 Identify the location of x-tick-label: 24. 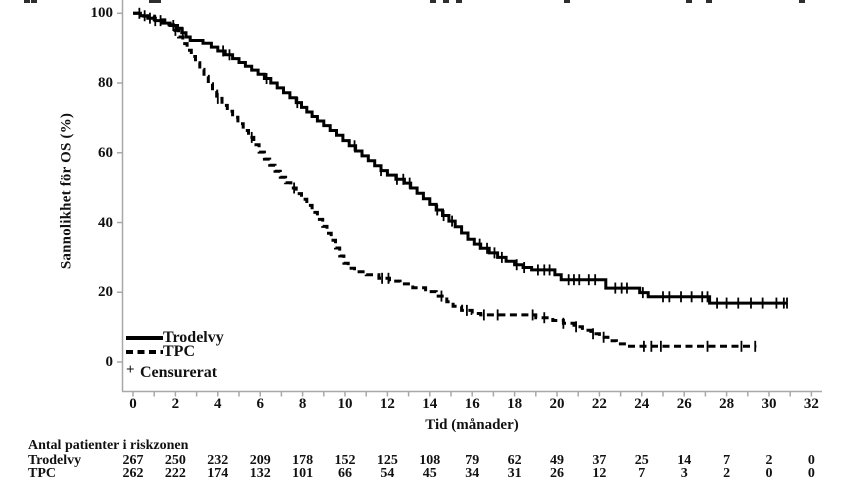
(642, 404).